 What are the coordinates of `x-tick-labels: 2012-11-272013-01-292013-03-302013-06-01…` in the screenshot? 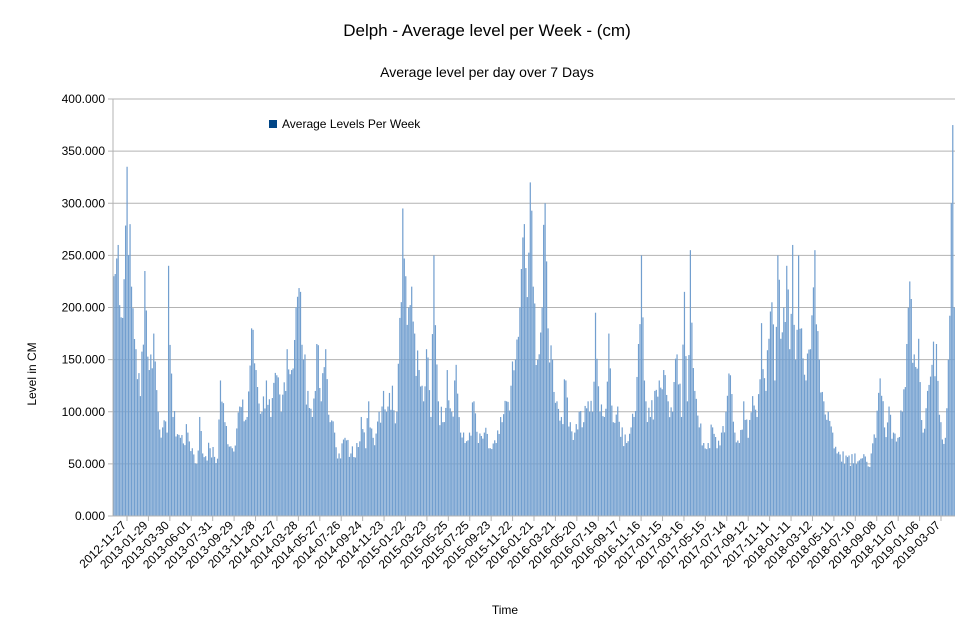 It's located at (509, 544).